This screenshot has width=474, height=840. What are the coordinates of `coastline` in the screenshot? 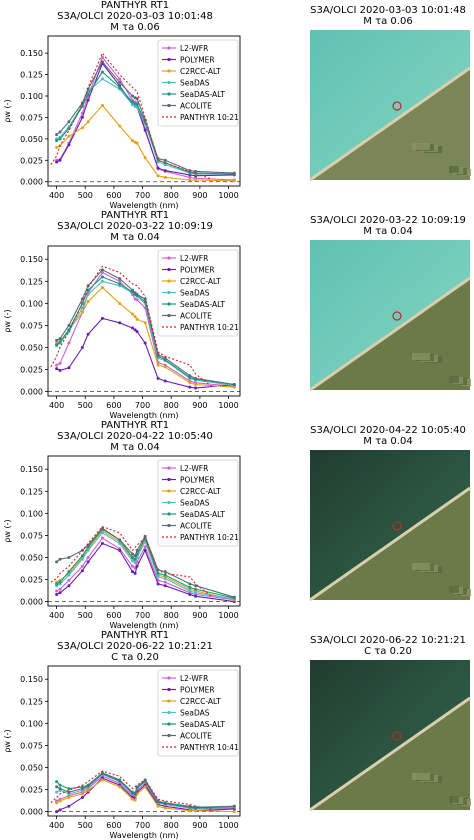 It's located at (390, 544).